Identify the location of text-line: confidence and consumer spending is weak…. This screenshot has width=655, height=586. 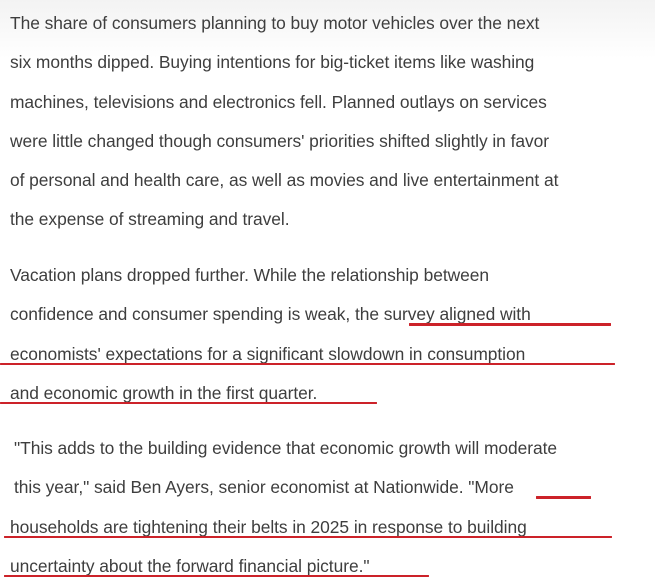
(327, 314).